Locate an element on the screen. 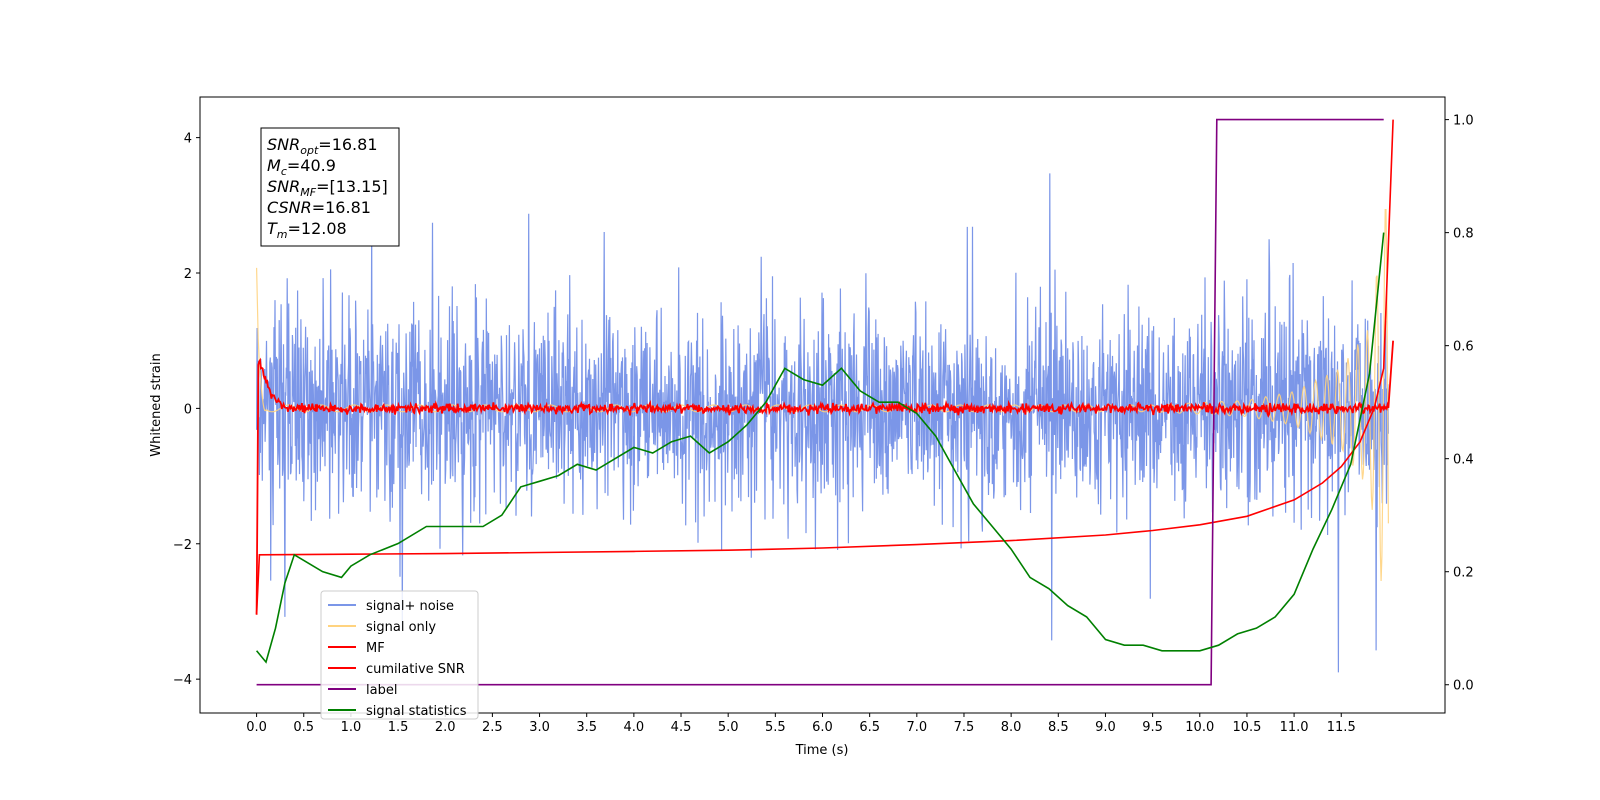  y-axis-label: Whitened strain is located at coordinates (156, 404).